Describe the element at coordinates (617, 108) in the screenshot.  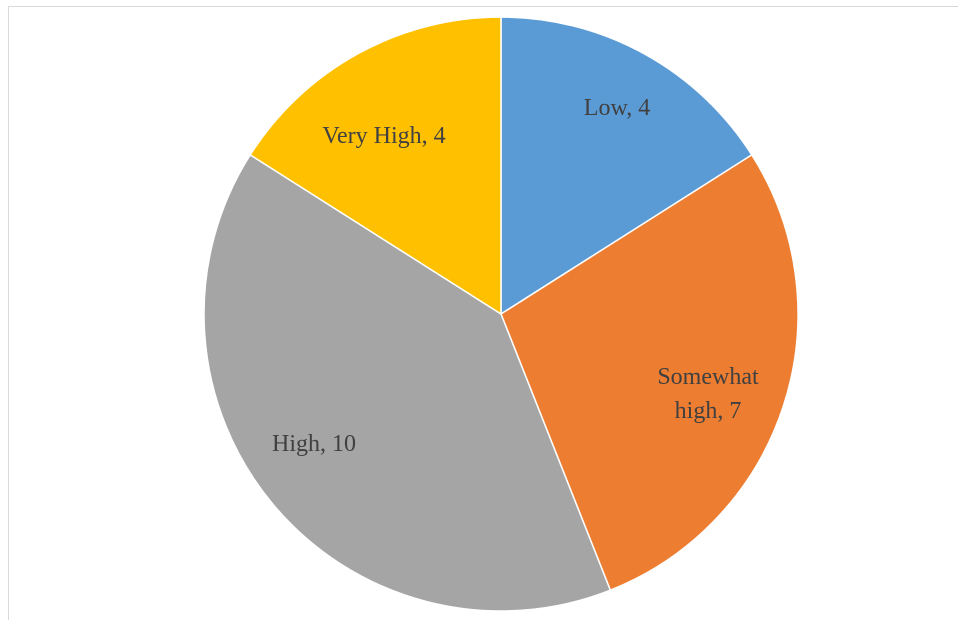
I see `data-label-low: Low, 4` at that location.